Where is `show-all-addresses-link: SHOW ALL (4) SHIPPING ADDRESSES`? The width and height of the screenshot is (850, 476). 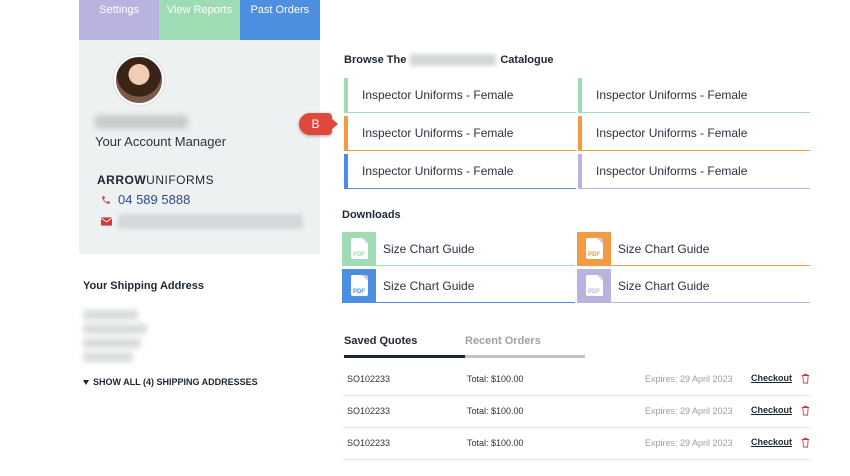 show-all-addresses-link: SHOW ALL (4) SHIPPING ADDRESSES is located at coordinates (170, 382).